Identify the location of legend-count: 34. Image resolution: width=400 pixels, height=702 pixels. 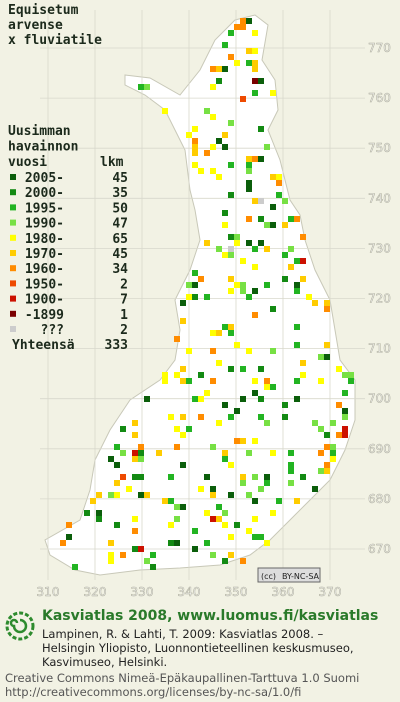
(120, 269).